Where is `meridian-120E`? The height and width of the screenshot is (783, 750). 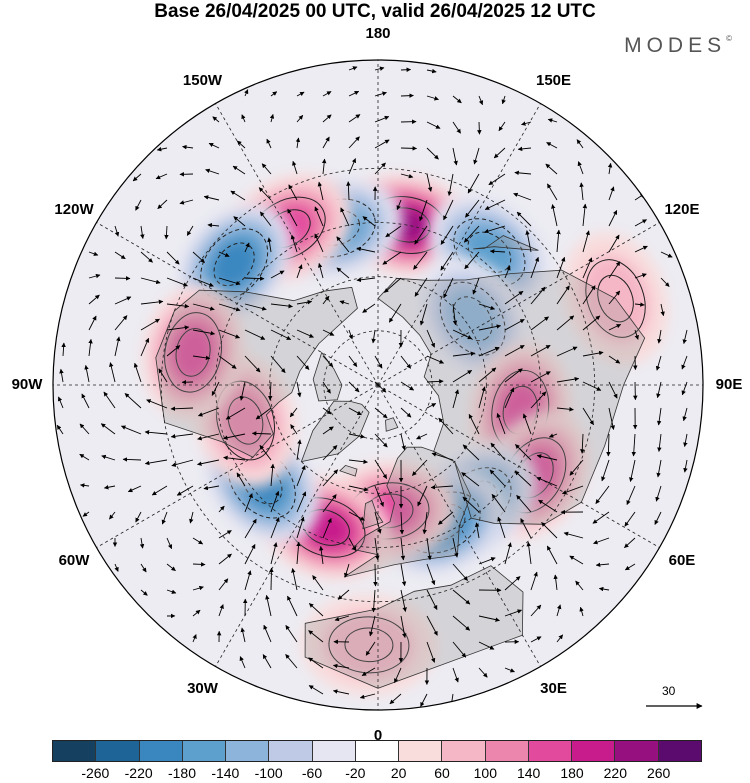 meridian-120E is located at coordinates (518, 304).